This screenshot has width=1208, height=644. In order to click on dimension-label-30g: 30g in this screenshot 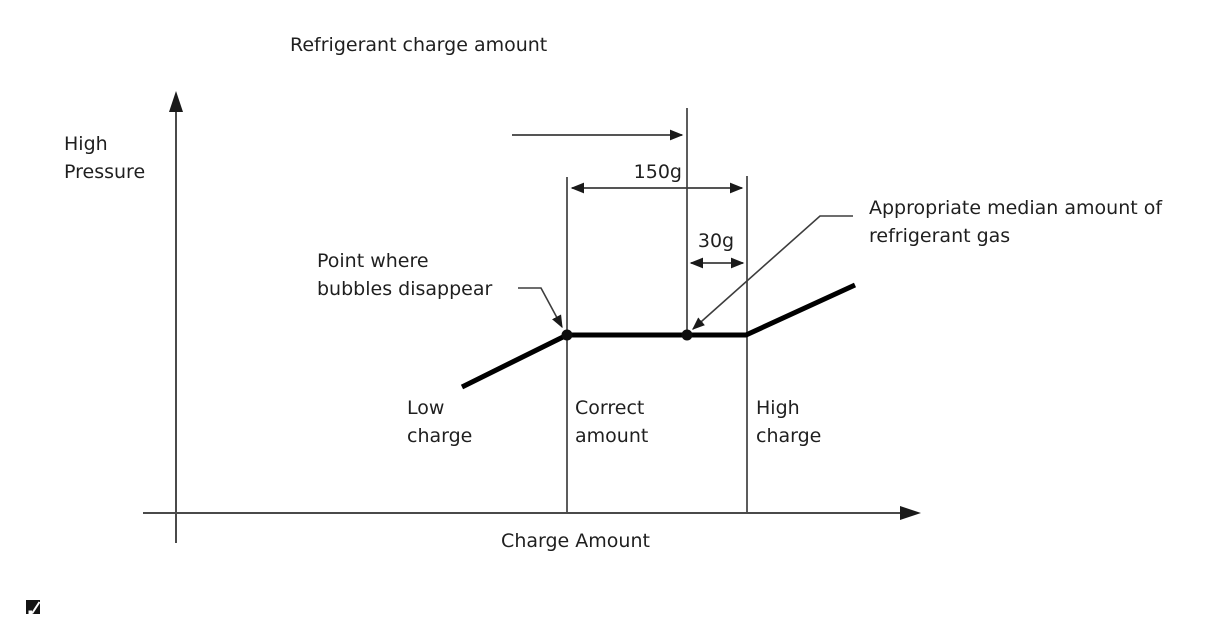, I will do `click(716, 241)`.